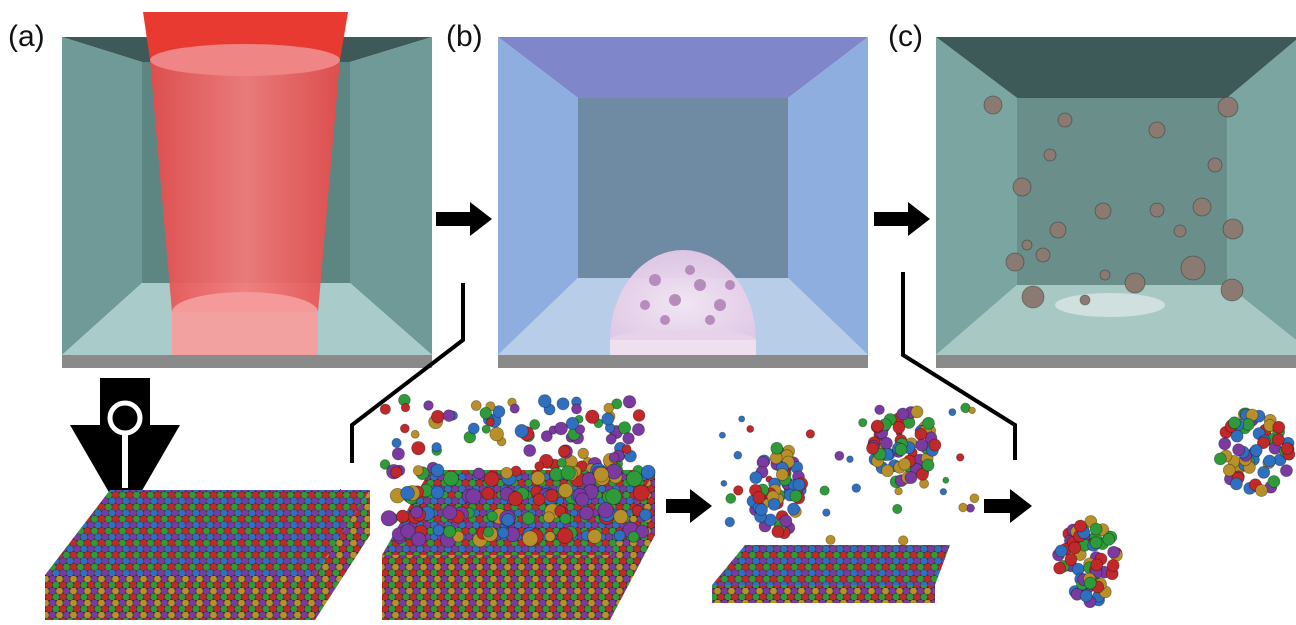 The width and height of the screenshot is (1296, 625). Describe the element at coordinates (26, 36) in the screenshot. I see `panel-label: (a)` at that location.